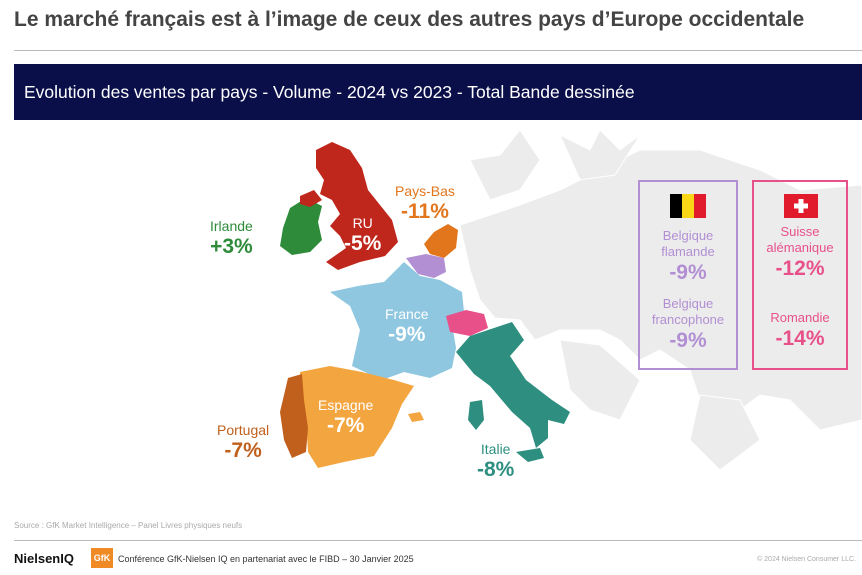 Image resolution: width=862 pixels, height=575 pixels. I want to click on label-espagne: Espagne -7%, so click(345, 417).